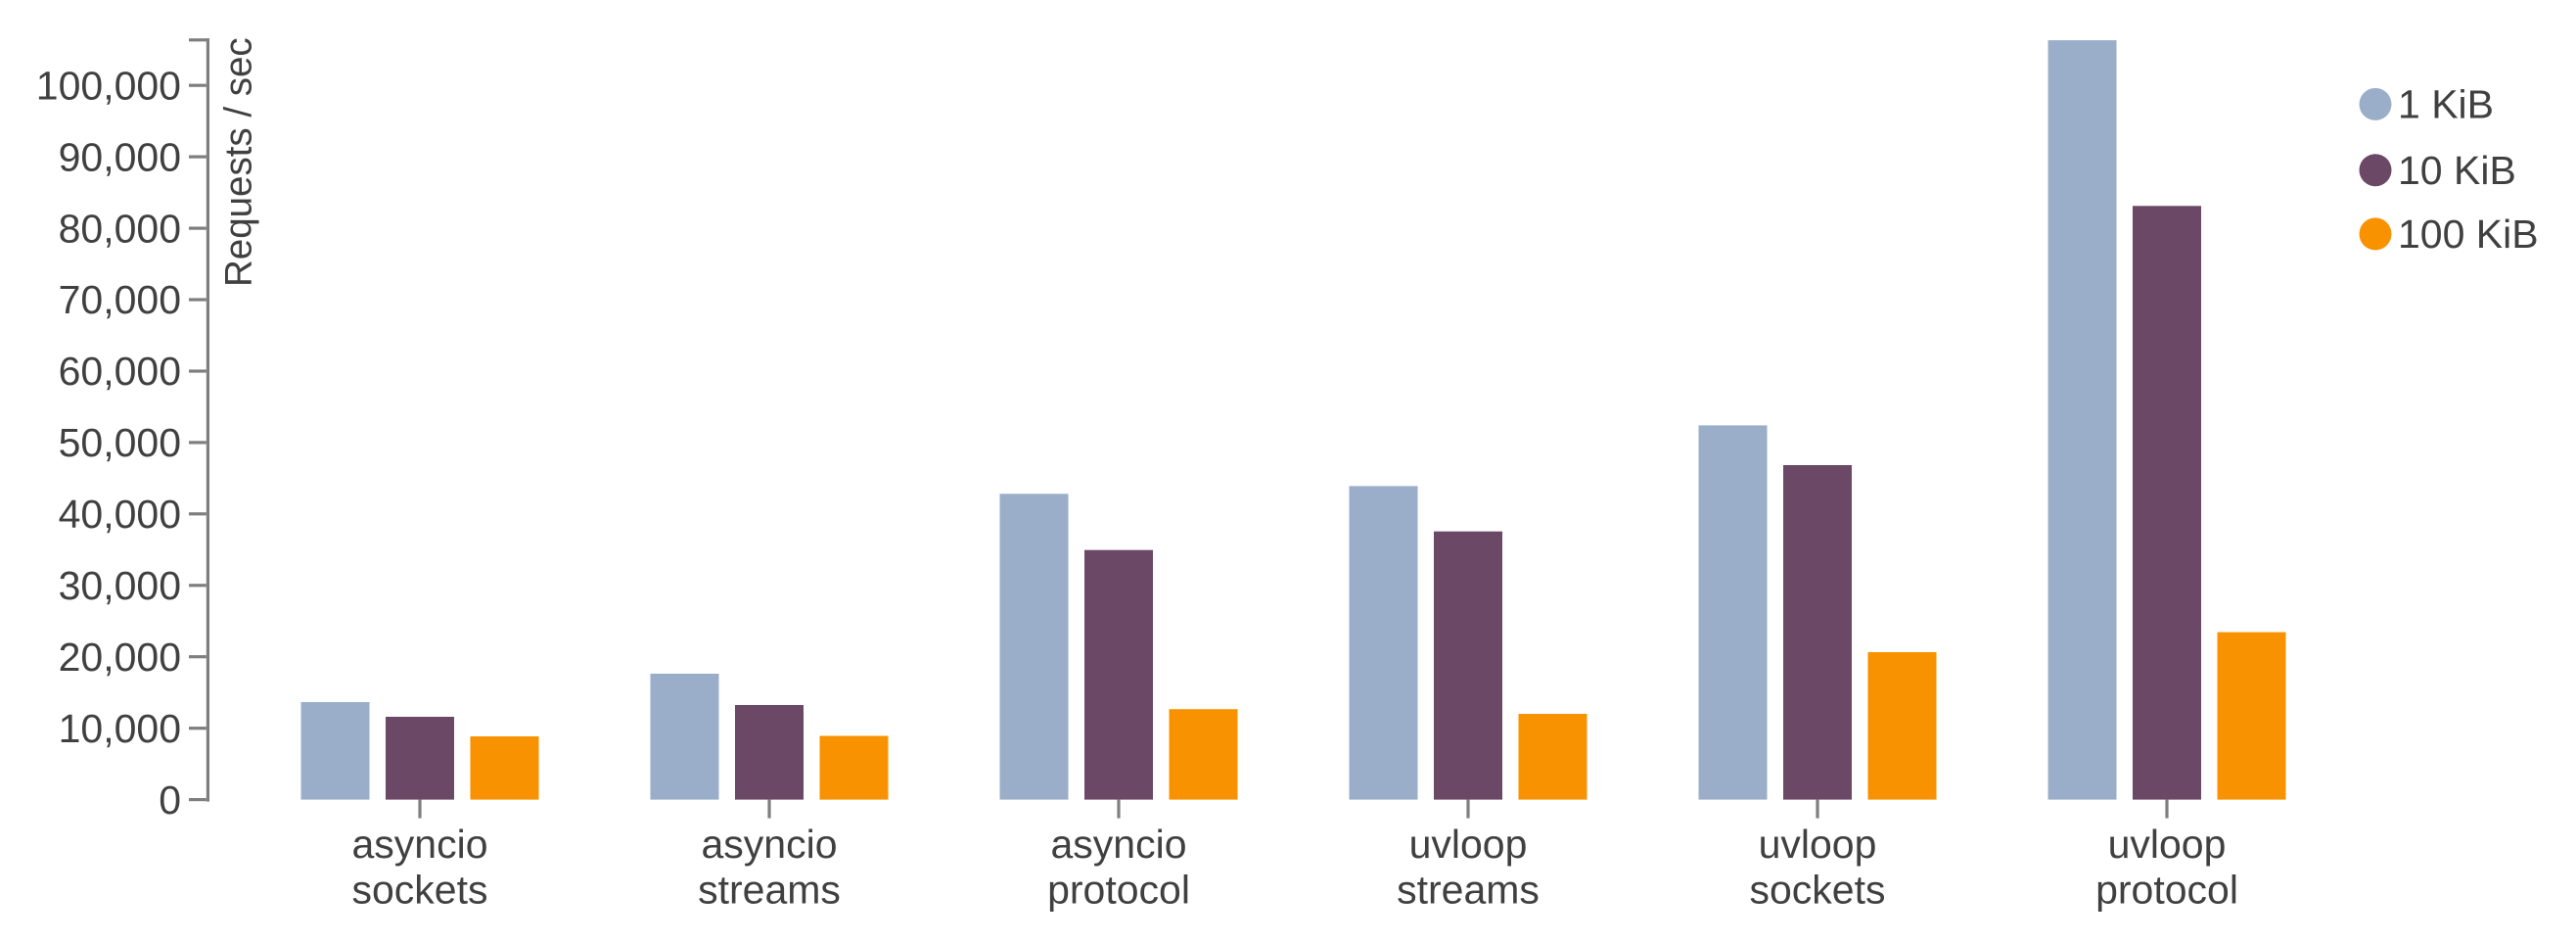 The width and height of the screenshot is (2576, 942). What do you see at coordinates (120, 657) in the screenshot?
I see `svg-text: 20,000` at bounding box center [120, 657].